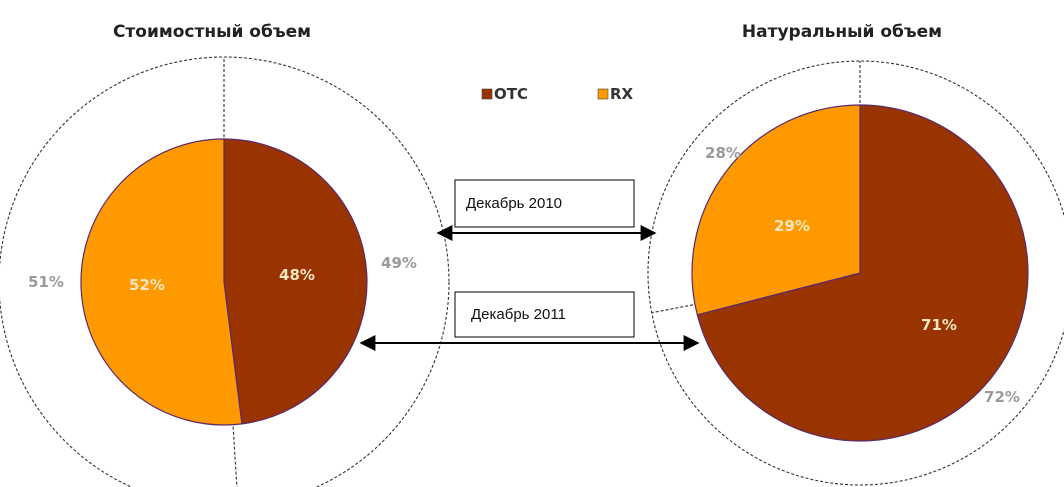 This screenshot has width=1064, height=487. I want to click on callout-december-2010: Декабрь 2010, so click(546, 210).